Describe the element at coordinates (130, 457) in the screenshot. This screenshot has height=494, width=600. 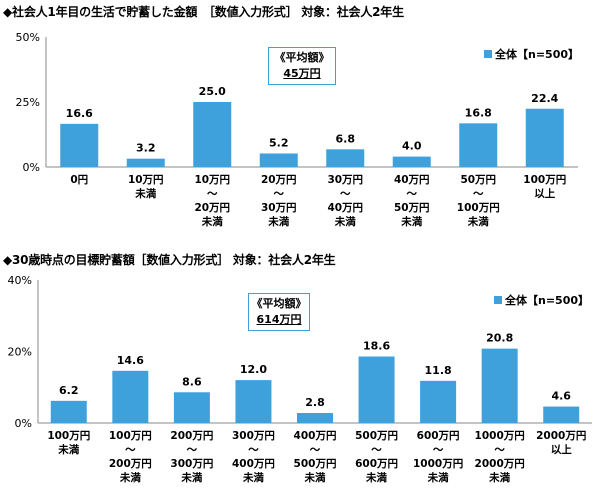
I see `chart-2-category-label: 100万円 ～ 200万円未満` at that location.